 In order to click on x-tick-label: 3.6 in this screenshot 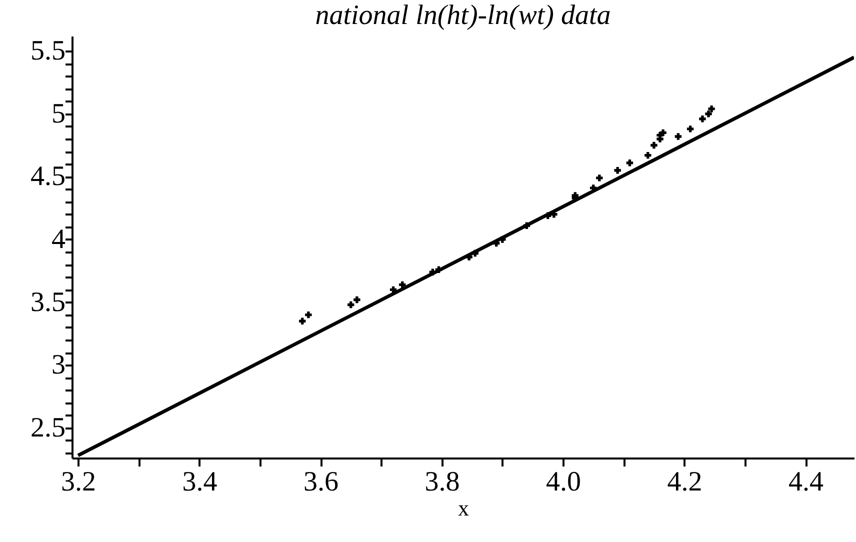, I will do `click(321, 482)`.